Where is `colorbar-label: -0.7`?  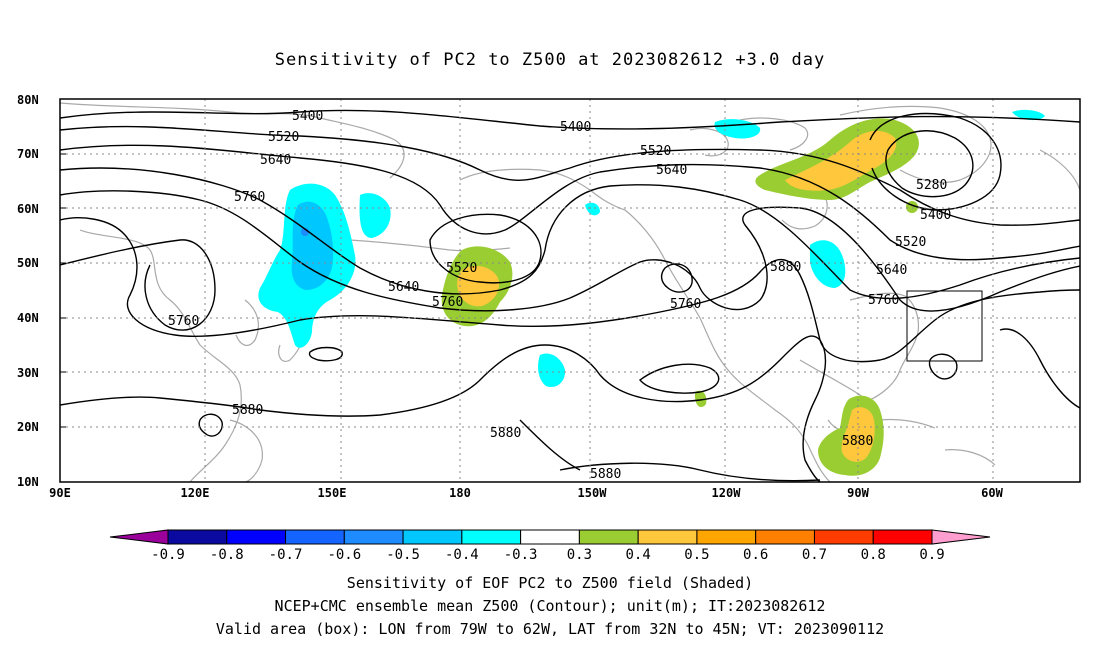 colorbar-label: -0.7 is located at coordinates (286, 555).